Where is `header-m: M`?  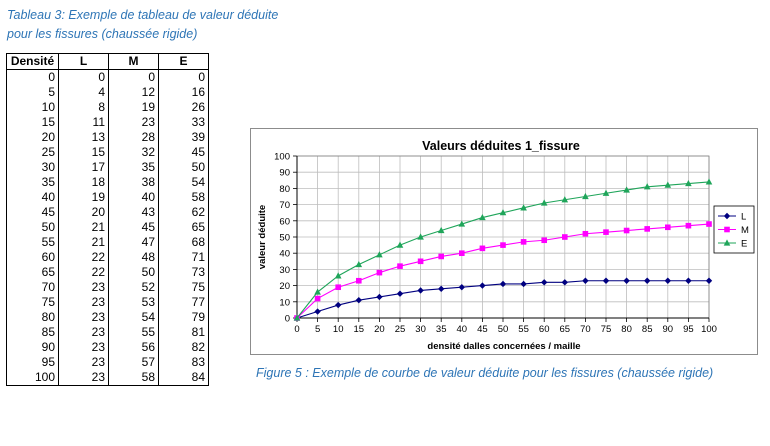 header-m: M is located at coordinates (133, 61).